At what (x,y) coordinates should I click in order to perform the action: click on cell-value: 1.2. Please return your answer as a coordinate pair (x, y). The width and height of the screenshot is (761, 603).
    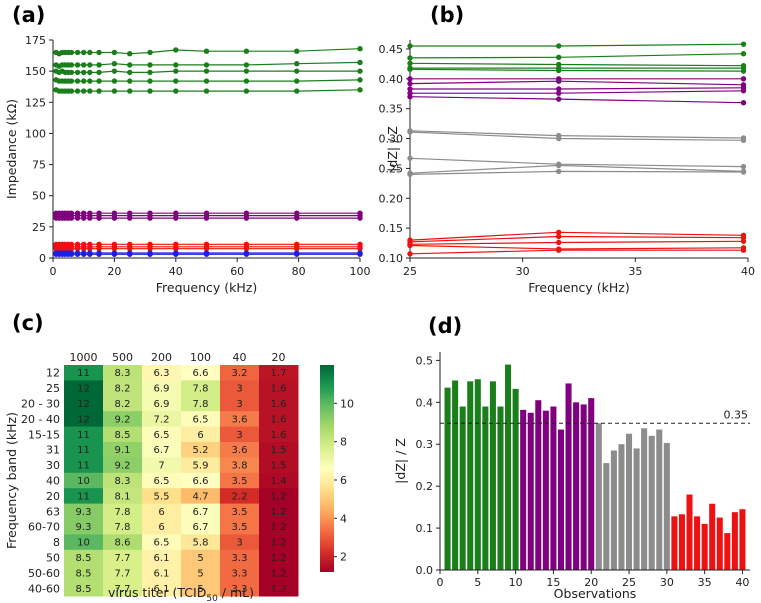
    Looking at the image, I should click on (279, 512).